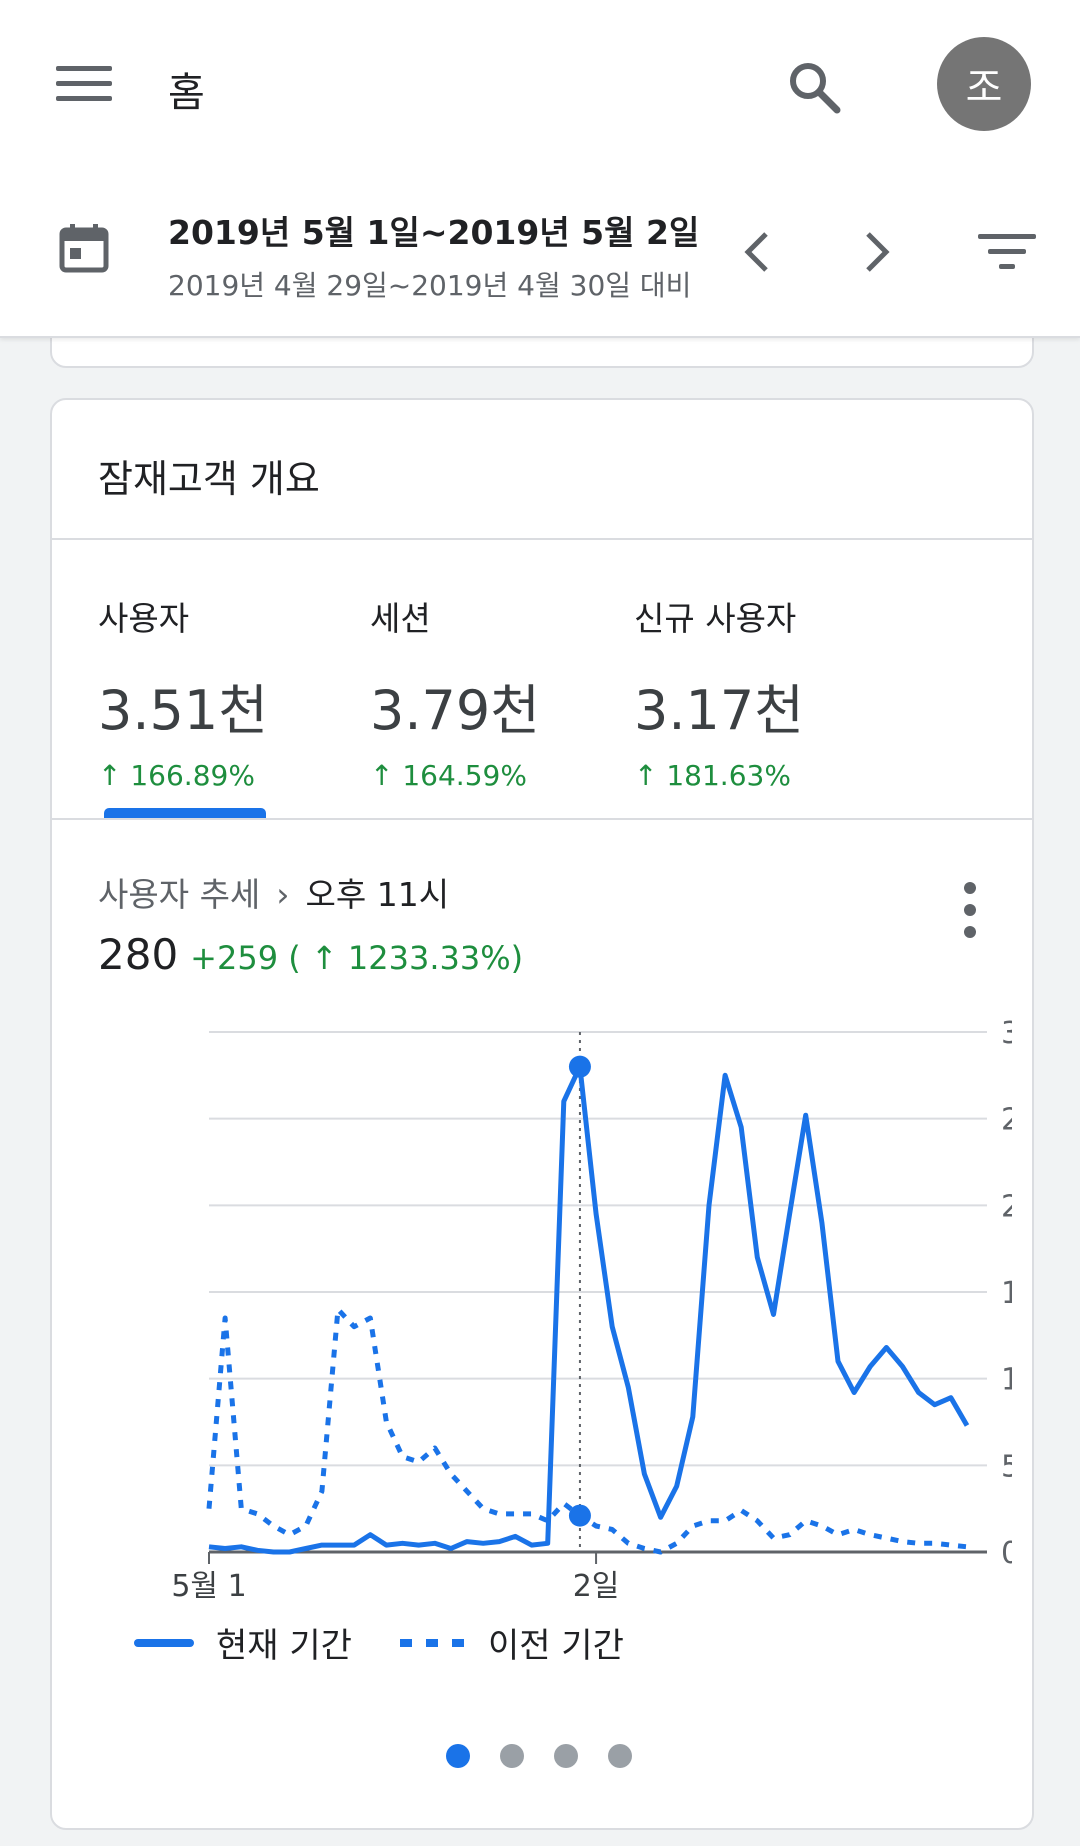 The width and height of the screenshot is (1080, 1846). What do you see at coordinates (430, 285) in the screenshot?
I see `compare-range: 2019년 4월 29일~2019년 4월 30일 대비` at bounding box center [430, 285].